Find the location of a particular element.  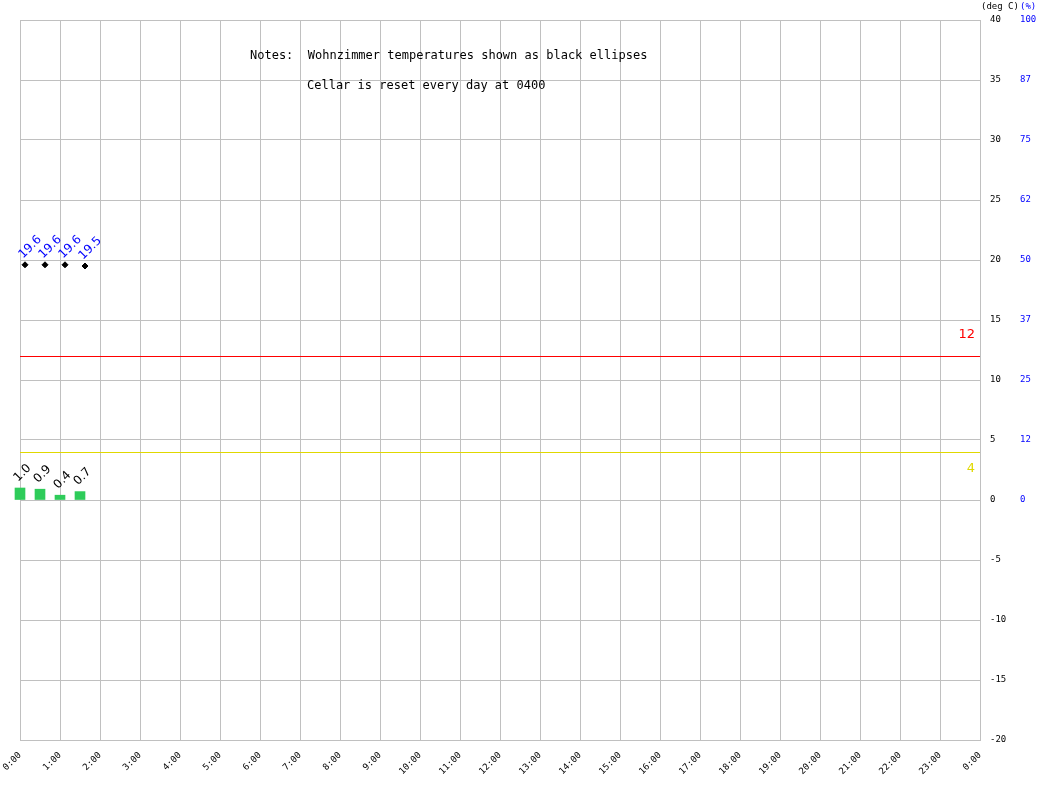

y2-tick-label: 75 is located at coordinates (1025, 139).